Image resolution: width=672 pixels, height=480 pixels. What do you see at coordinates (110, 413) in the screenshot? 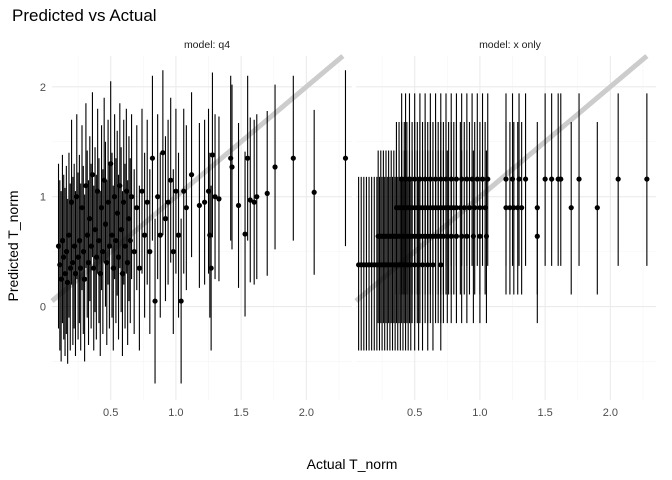
I see `x-tick-label: 0.5` at bounding box center [110, 413].